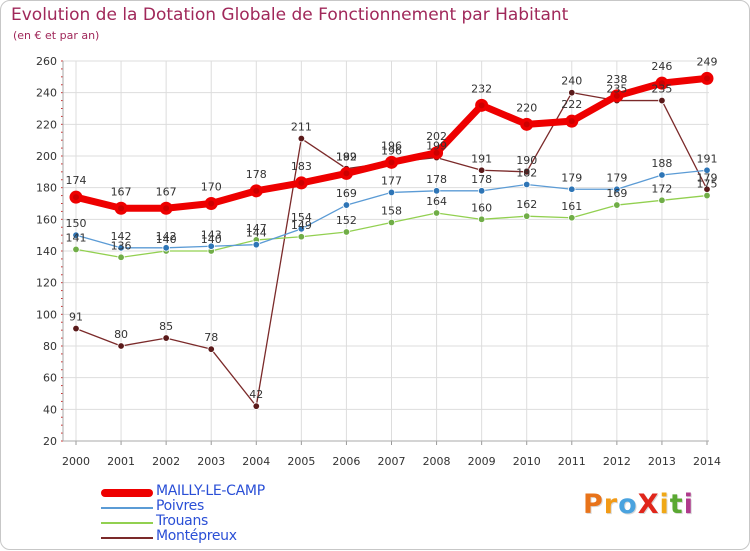  Describe the element at coordinates (180, 506) in the screenshot. I see `legend-label: Poivres` at that location.